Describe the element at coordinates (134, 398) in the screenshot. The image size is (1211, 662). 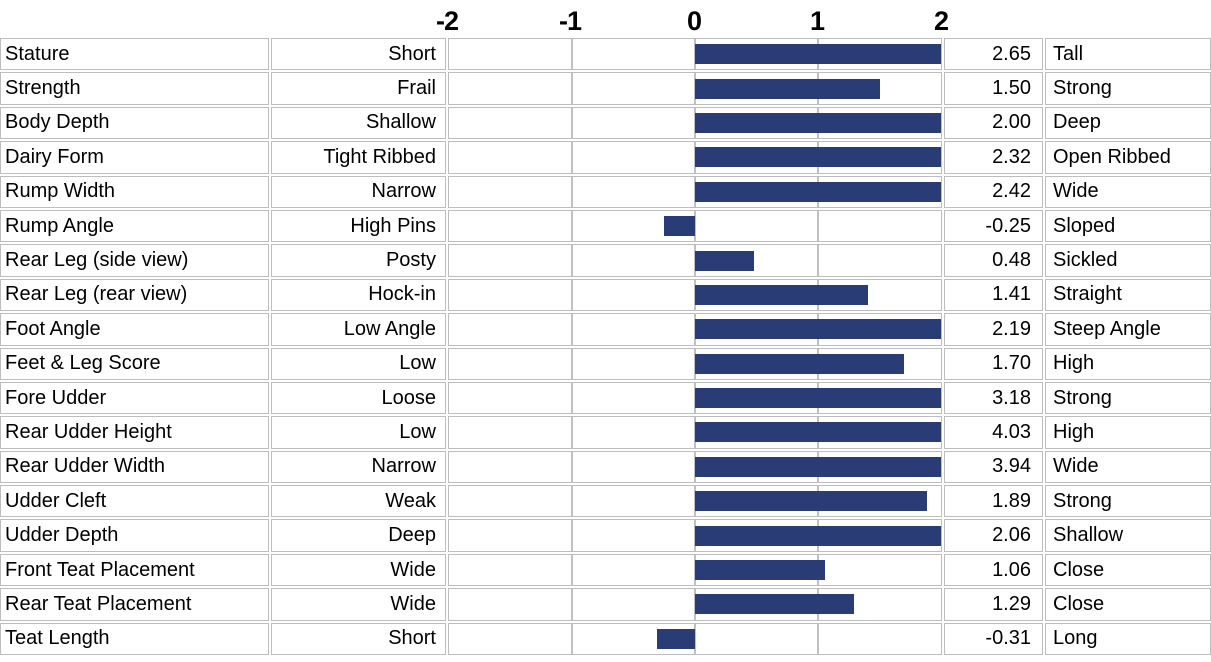
I see `trait-label: Fore Udder` at that location.